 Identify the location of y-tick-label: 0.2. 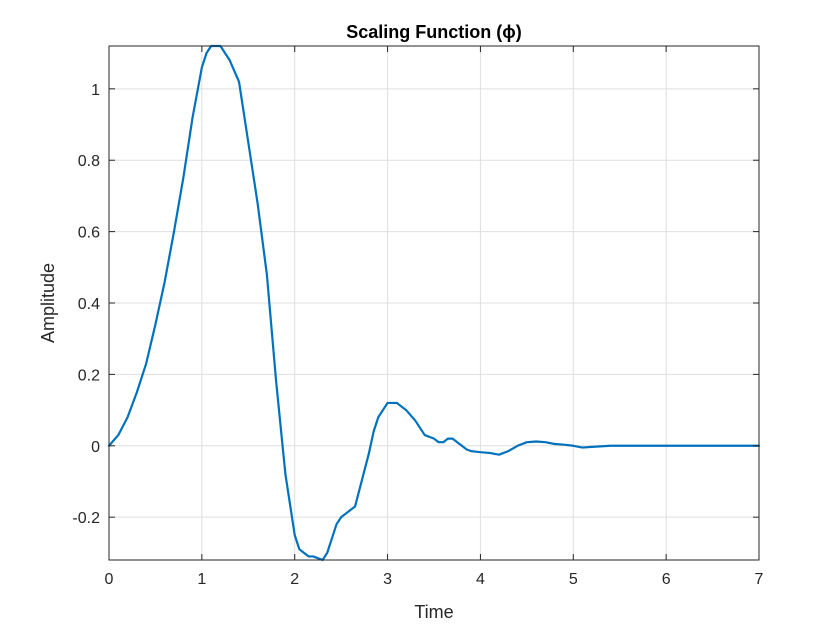
(89, 375).